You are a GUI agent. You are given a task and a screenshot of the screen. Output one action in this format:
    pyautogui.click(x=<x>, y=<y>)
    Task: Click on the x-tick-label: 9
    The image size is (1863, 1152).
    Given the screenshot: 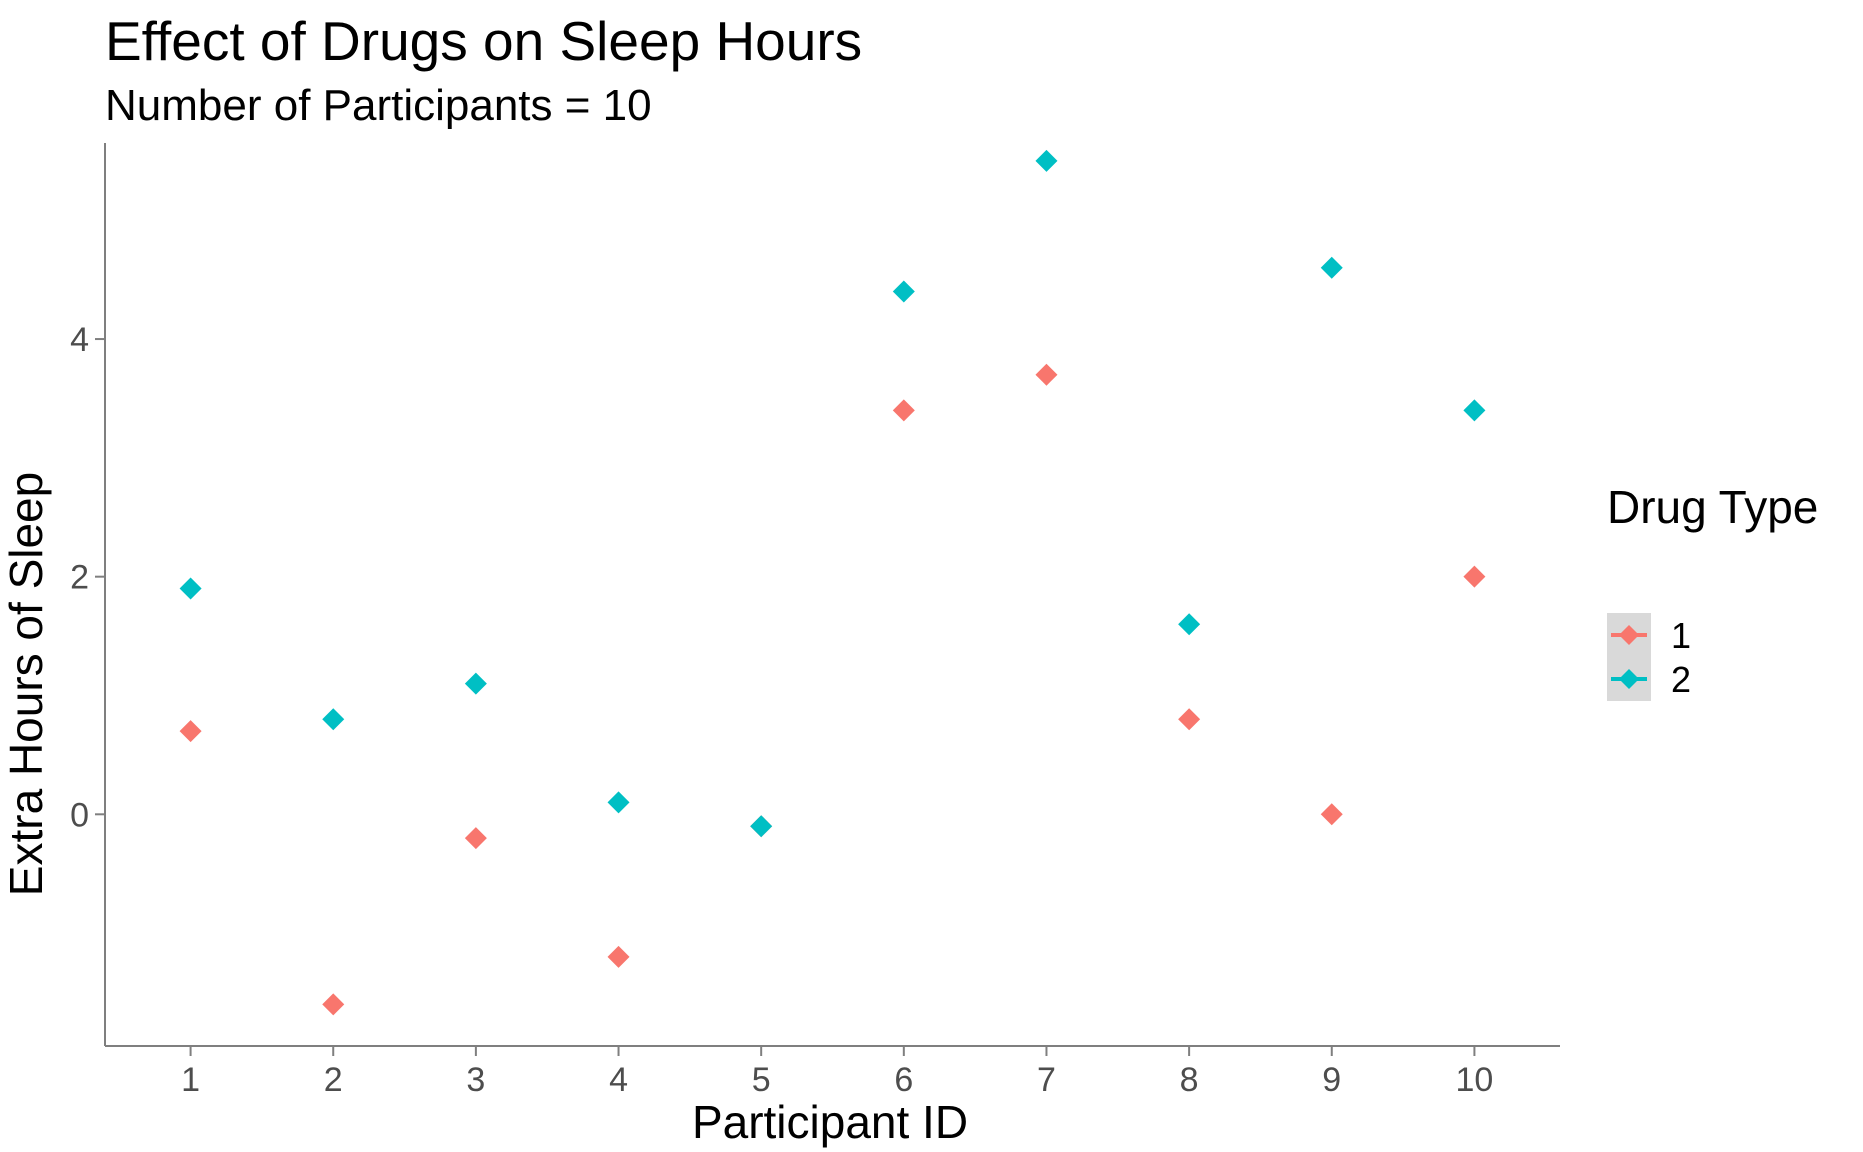 What is the action you would take?
    pyautogui.click(x=1331, y=1080)
    